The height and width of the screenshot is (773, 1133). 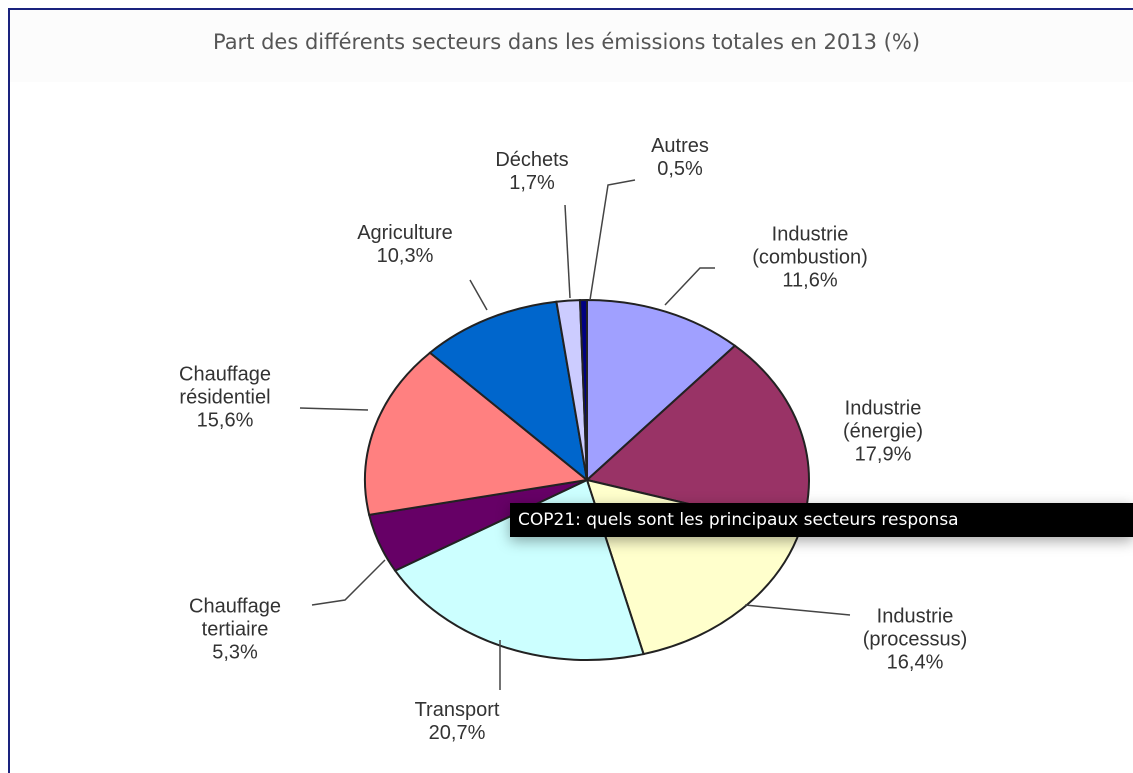 I want to click on slice-label: Industrie (processus) 16,4%, so click(x=915, y=640).